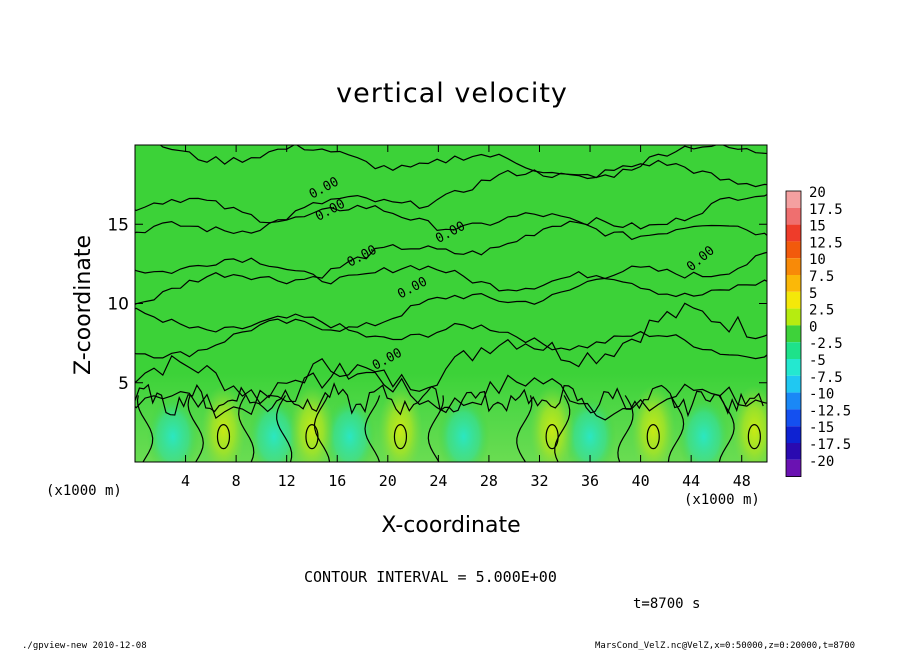 The height and width of the screenshot is (654, 904). I want to click on colorbar-label: 7.5, so click(821, 277).